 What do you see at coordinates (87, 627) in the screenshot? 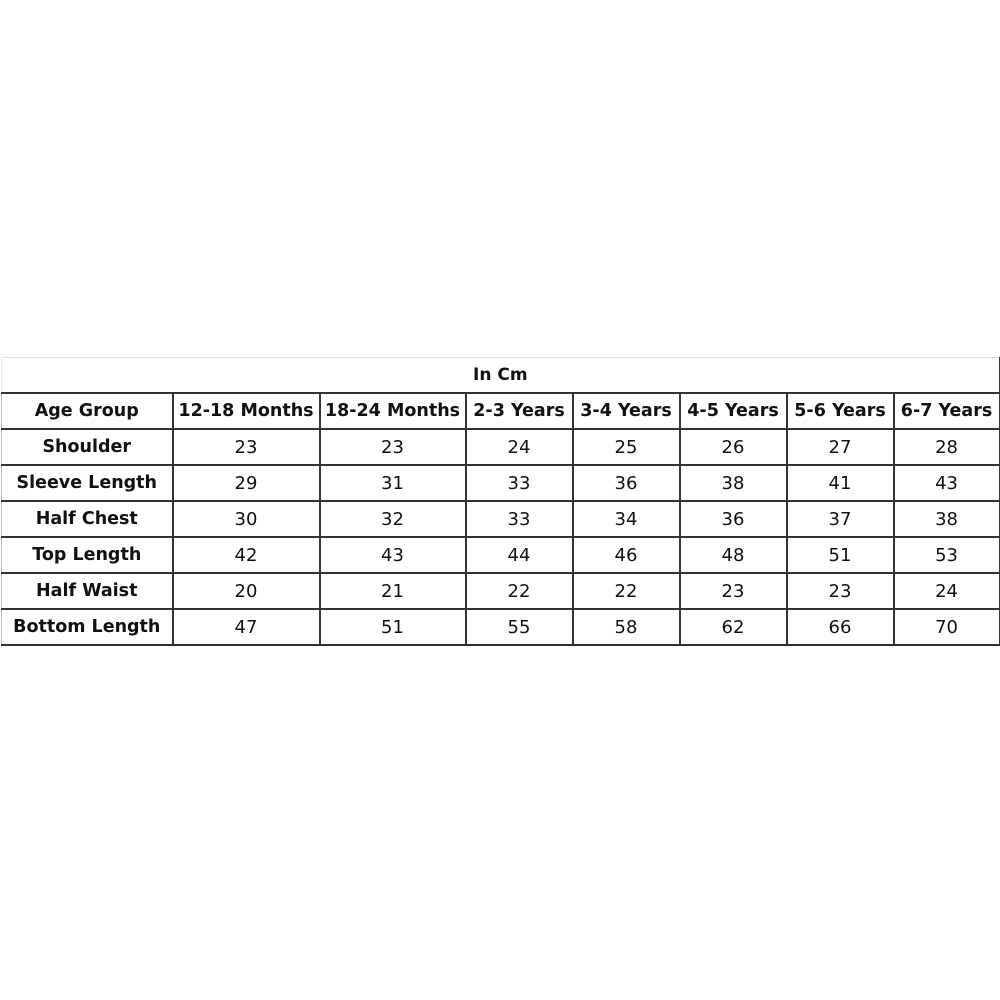
I see `row-label: Bottom Length` at bounding box center [87, 627].